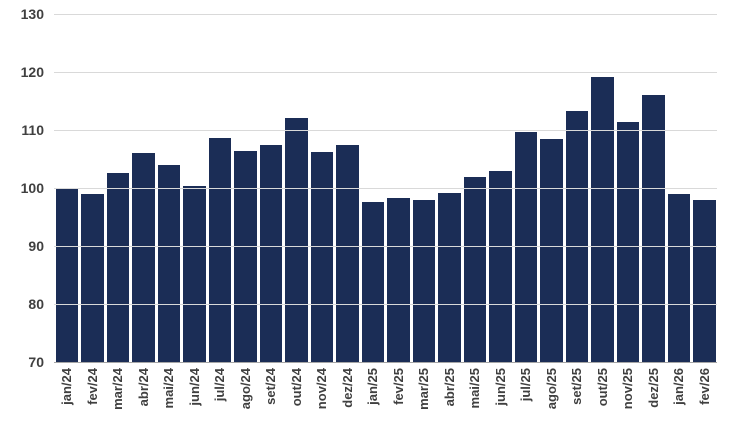 The width and height of the screenshot is (729, 447). I want to click on x-tick-cell: jan/26, so click(679, 405).